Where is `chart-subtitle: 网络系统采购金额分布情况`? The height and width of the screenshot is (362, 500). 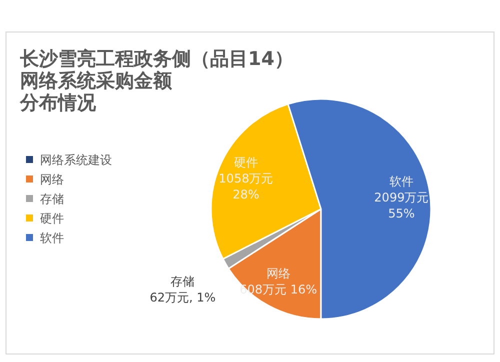
chart-subtitle: 网络系统采购金额分布情况 is located at coordinates (96, 92).